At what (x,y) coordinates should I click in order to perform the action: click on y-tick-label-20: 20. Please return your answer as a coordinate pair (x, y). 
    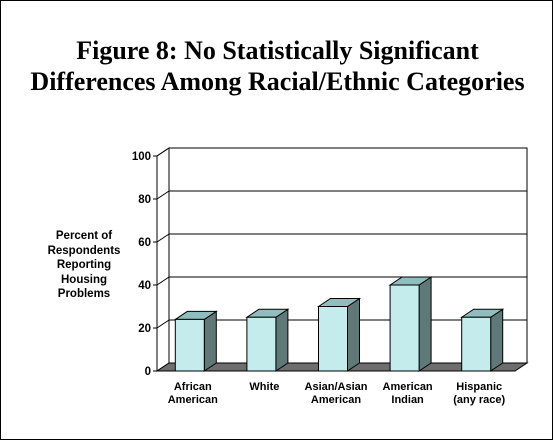
    Looking at the image, I should click on (144, 329).